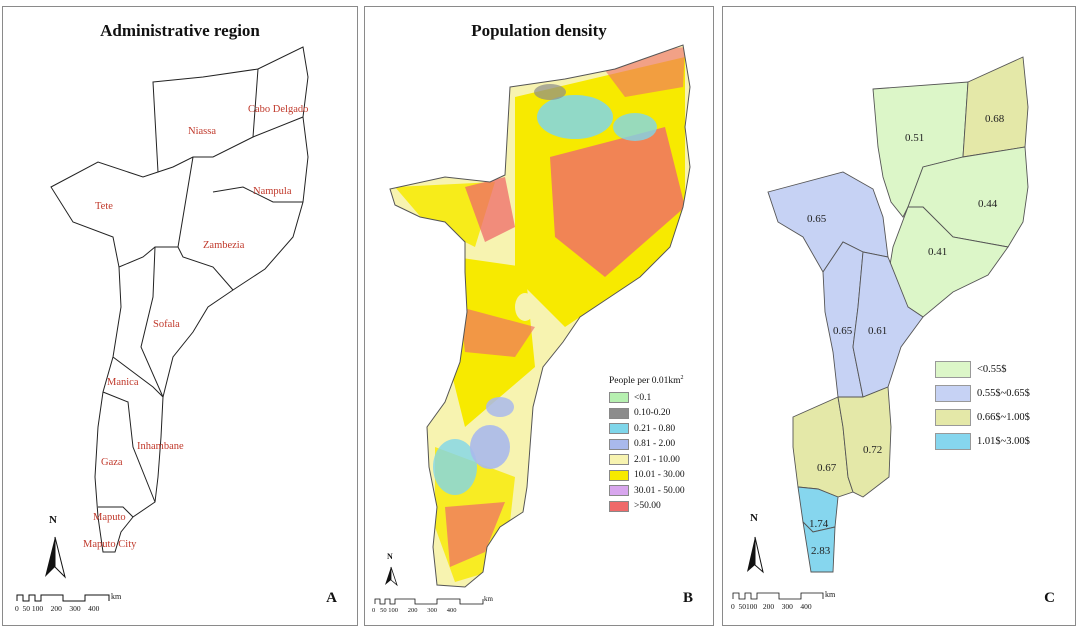 The width and height of the screenshot is (1080, 633). What do you see at coordinates (888, 324) in the screenshot?
I see `region-sofala` at bounding box center [888, 324].